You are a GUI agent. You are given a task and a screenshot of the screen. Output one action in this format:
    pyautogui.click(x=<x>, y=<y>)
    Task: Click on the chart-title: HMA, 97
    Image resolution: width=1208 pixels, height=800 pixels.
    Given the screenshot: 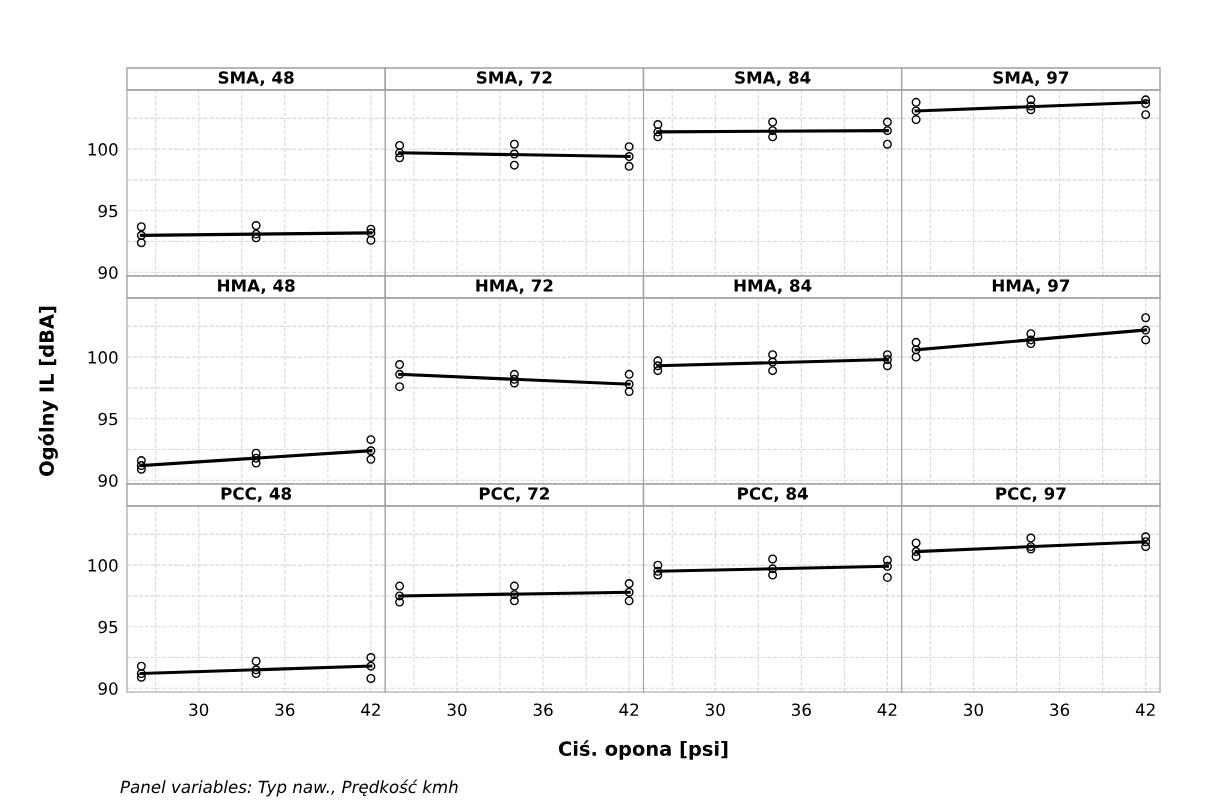 What is the action you would take?
    pyautogui.click(x=1031, y=286)
    